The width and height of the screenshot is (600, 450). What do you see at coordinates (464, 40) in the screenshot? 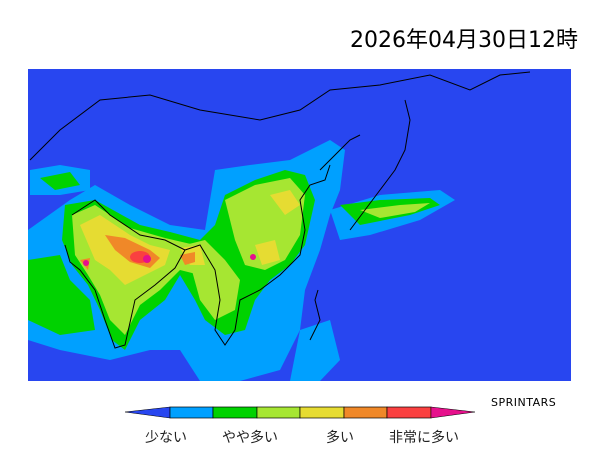
I see `forecast-timestamp: 2026年04月30日12時` at bounding box center [464, 40].